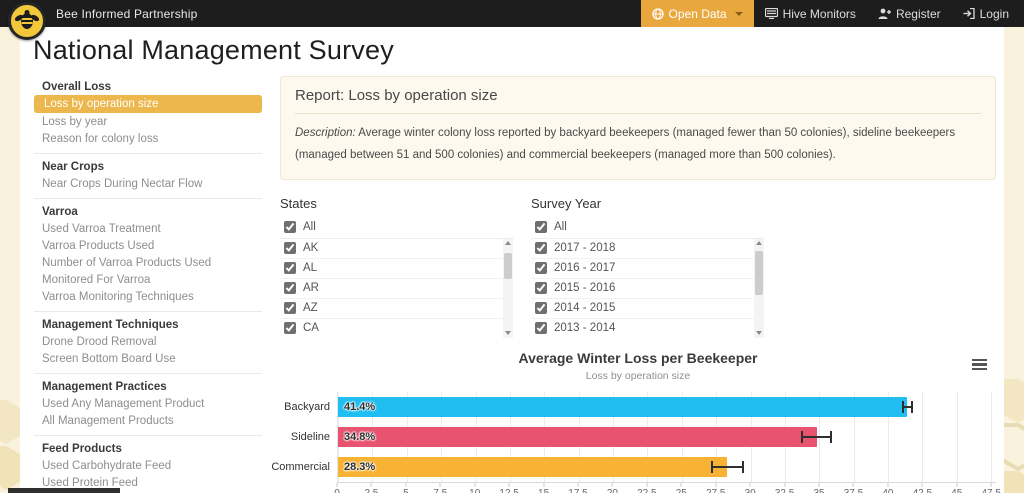 The height and width of the screenshot is (493, 1024). I want to click on sidebar-item-used-carbohydrate-feed: Used Carbohydrate Feed, so click(107, 465).